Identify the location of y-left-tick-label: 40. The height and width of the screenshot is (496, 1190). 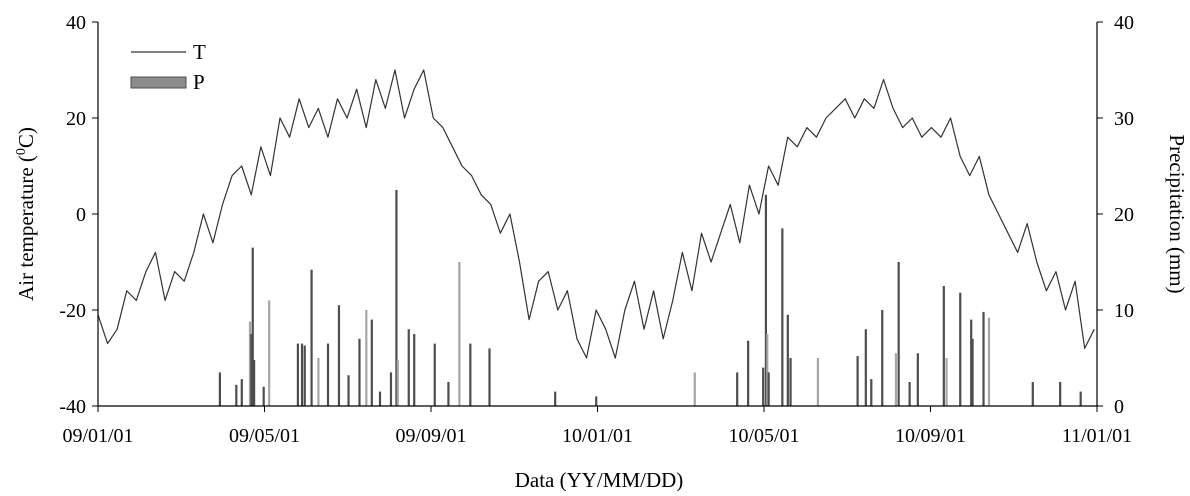
(76, 23).